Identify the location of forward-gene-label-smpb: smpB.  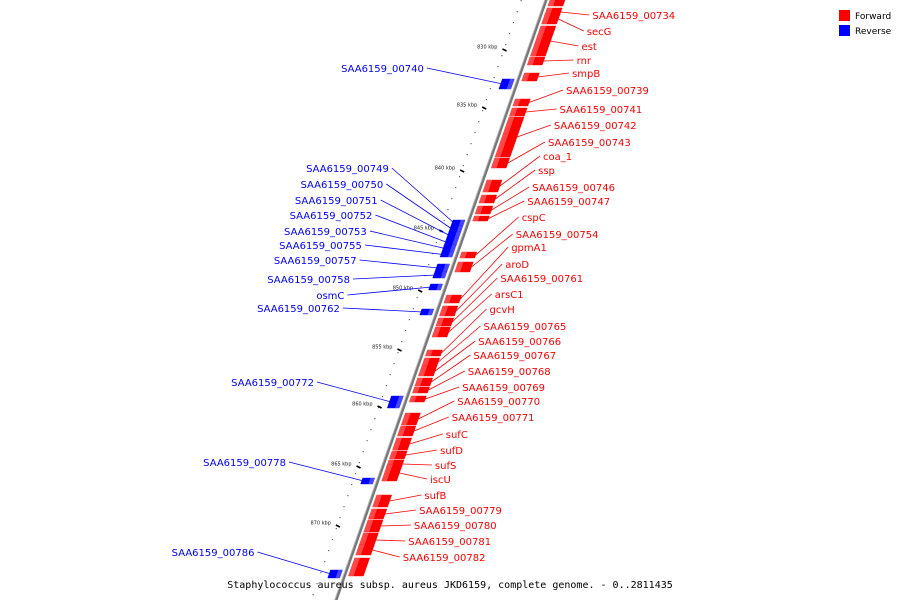
(586, 74).